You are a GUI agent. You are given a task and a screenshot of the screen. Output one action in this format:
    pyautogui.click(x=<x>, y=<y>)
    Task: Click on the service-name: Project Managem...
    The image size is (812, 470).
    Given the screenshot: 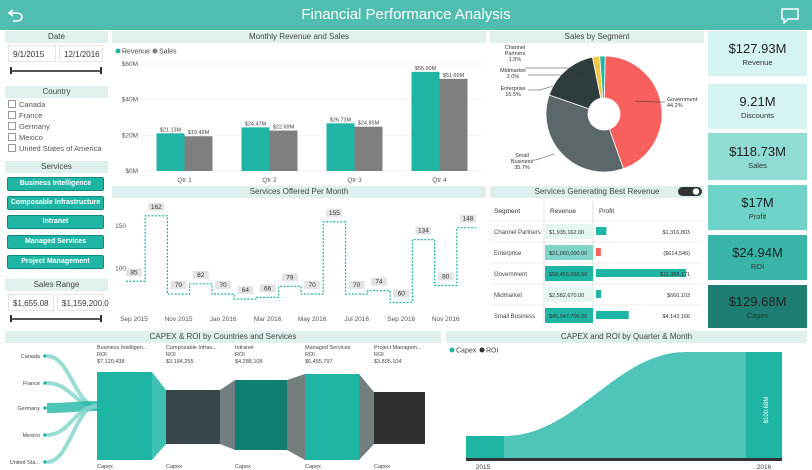 What is the action you would take?
    pyautogui.click(x=398, y=348)
    